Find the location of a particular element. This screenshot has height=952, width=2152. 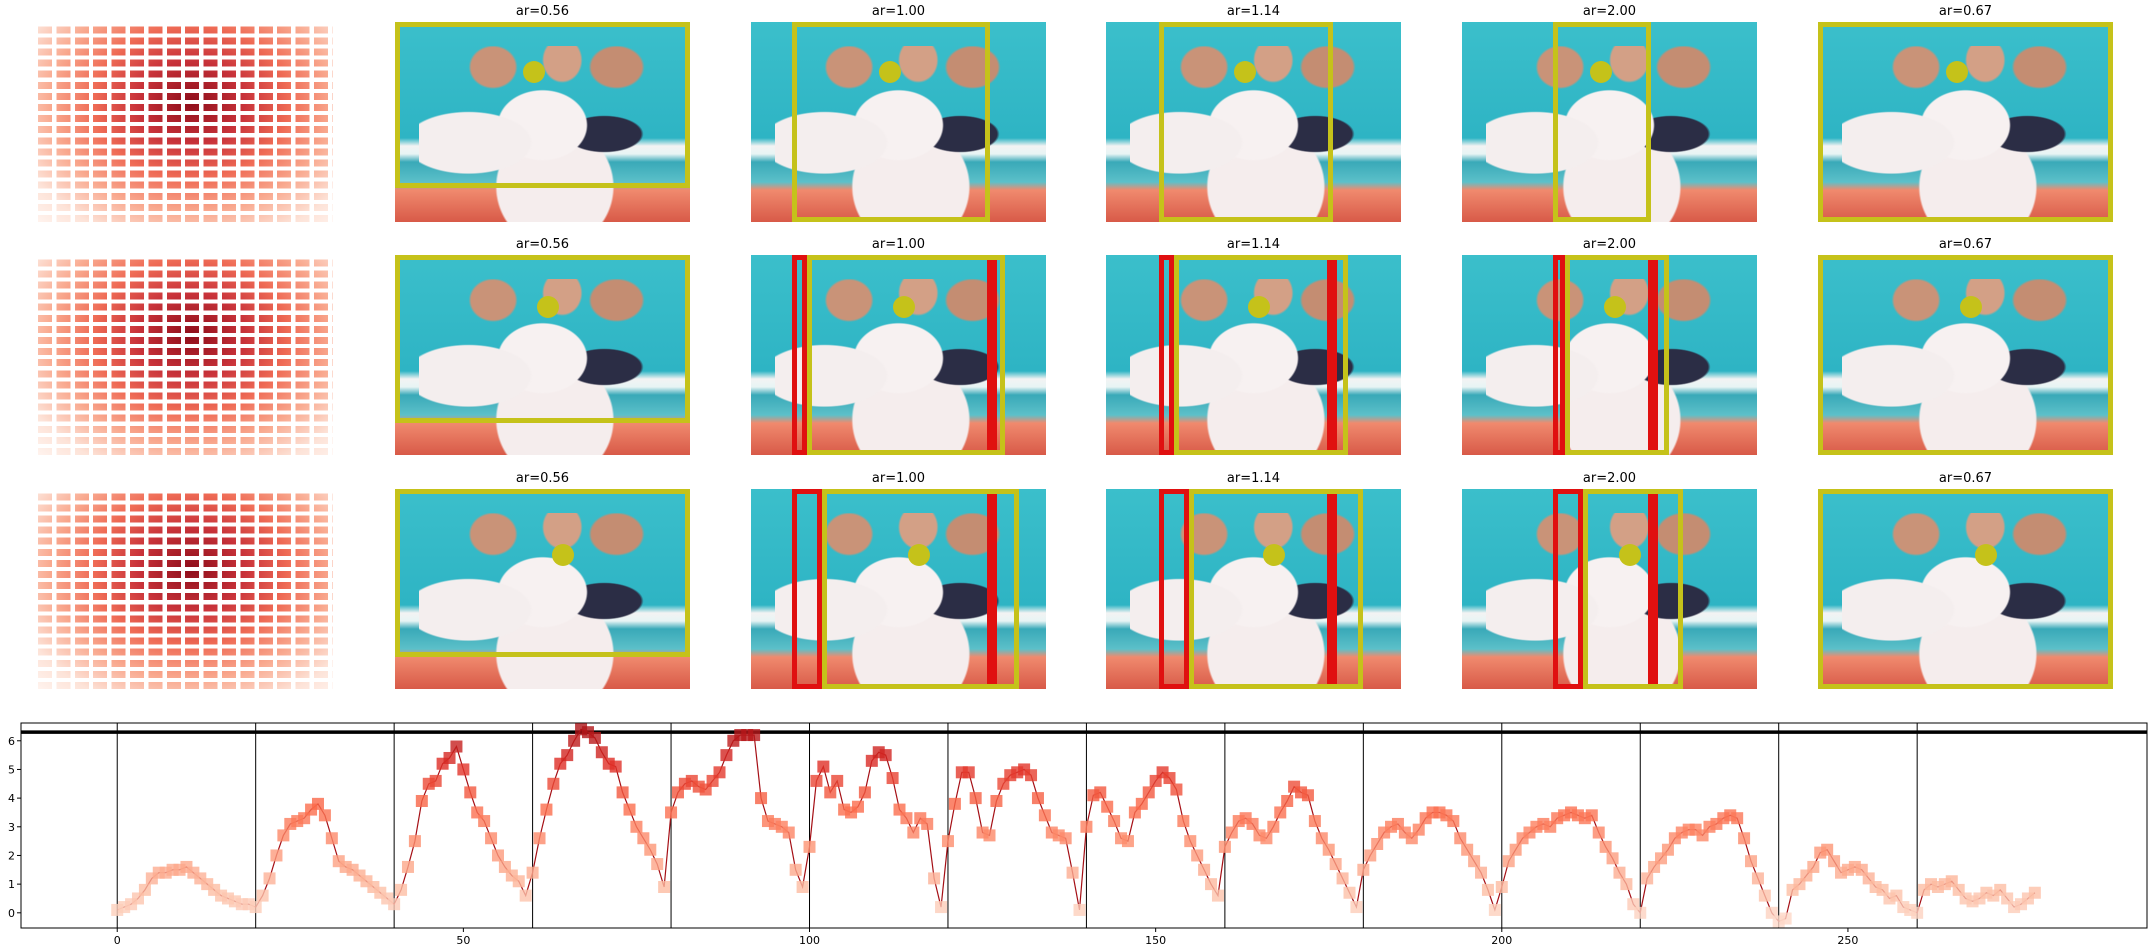

y-tick-label: 5 is located at coordinates (11, 769).